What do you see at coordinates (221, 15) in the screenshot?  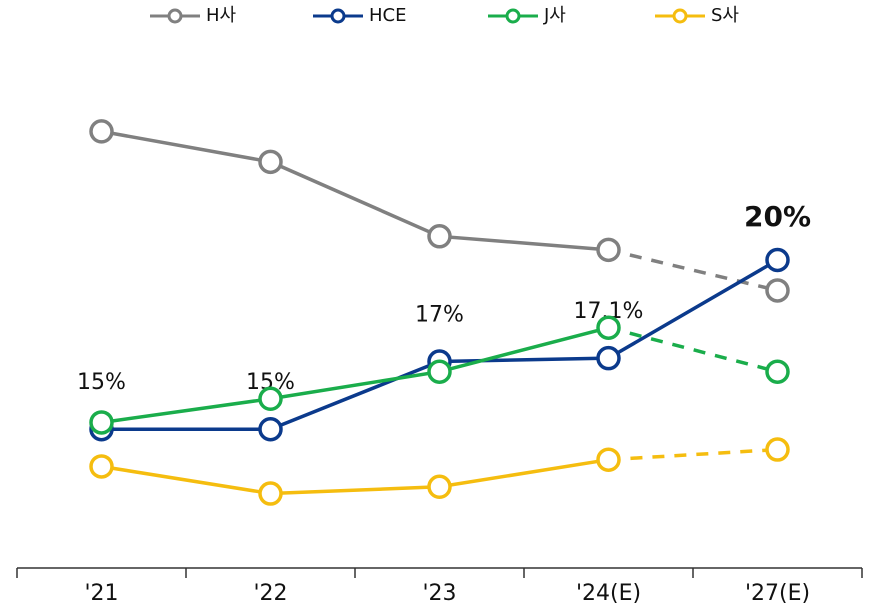 I see `legend-label: H사` at bounding box center [221, 15].